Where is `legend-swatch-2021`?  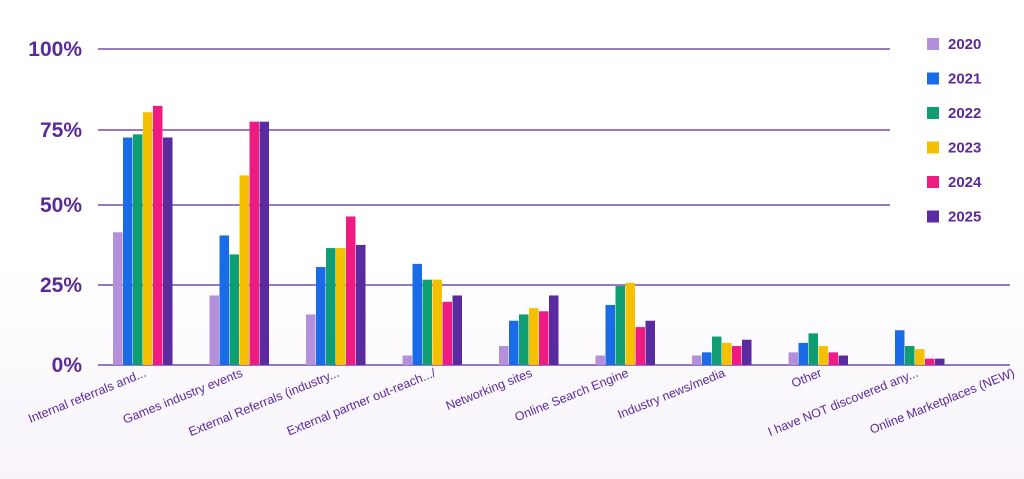
legend-swatch-2021 is located at coordinates (933, 78).